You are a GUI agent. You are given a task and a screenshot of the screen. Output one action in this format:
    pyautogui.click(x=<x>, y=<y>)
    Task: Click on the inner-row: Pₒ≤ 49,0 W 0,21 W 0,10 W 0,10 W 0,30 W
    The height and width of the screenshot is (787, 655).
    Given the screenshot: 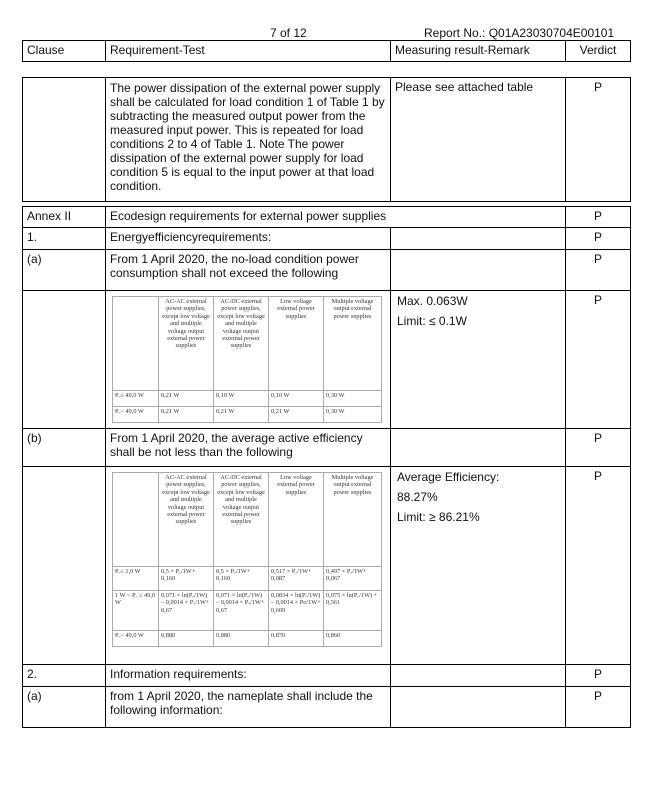 What is the action you would take?
    pyautogui.click(x=247, y=398)
    